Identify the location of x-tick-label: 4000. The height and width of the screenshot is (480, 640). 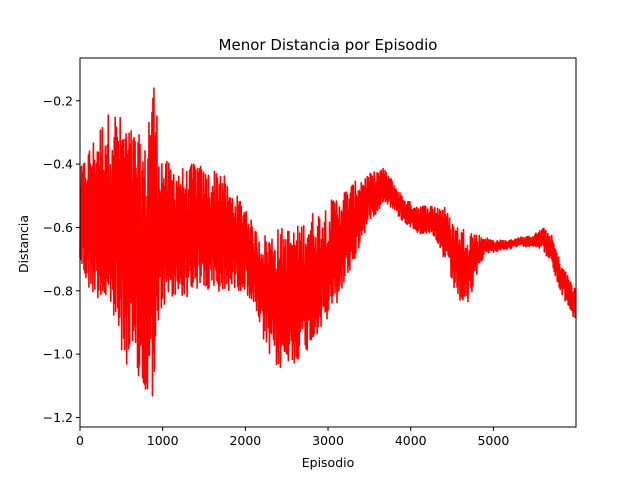
(411, 440).